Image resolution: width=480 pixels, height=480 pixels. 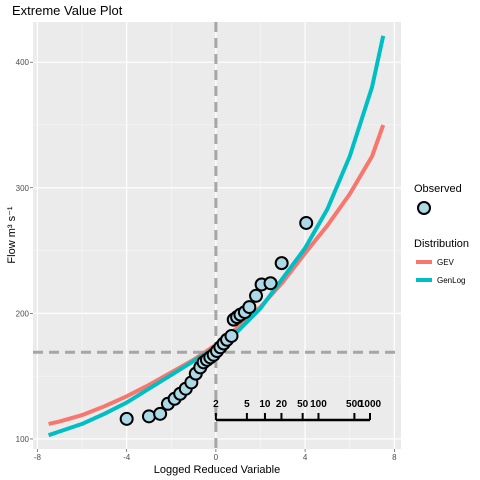 I want to click on legend-distribution-title: Distribution, so click(x=441, y=244).